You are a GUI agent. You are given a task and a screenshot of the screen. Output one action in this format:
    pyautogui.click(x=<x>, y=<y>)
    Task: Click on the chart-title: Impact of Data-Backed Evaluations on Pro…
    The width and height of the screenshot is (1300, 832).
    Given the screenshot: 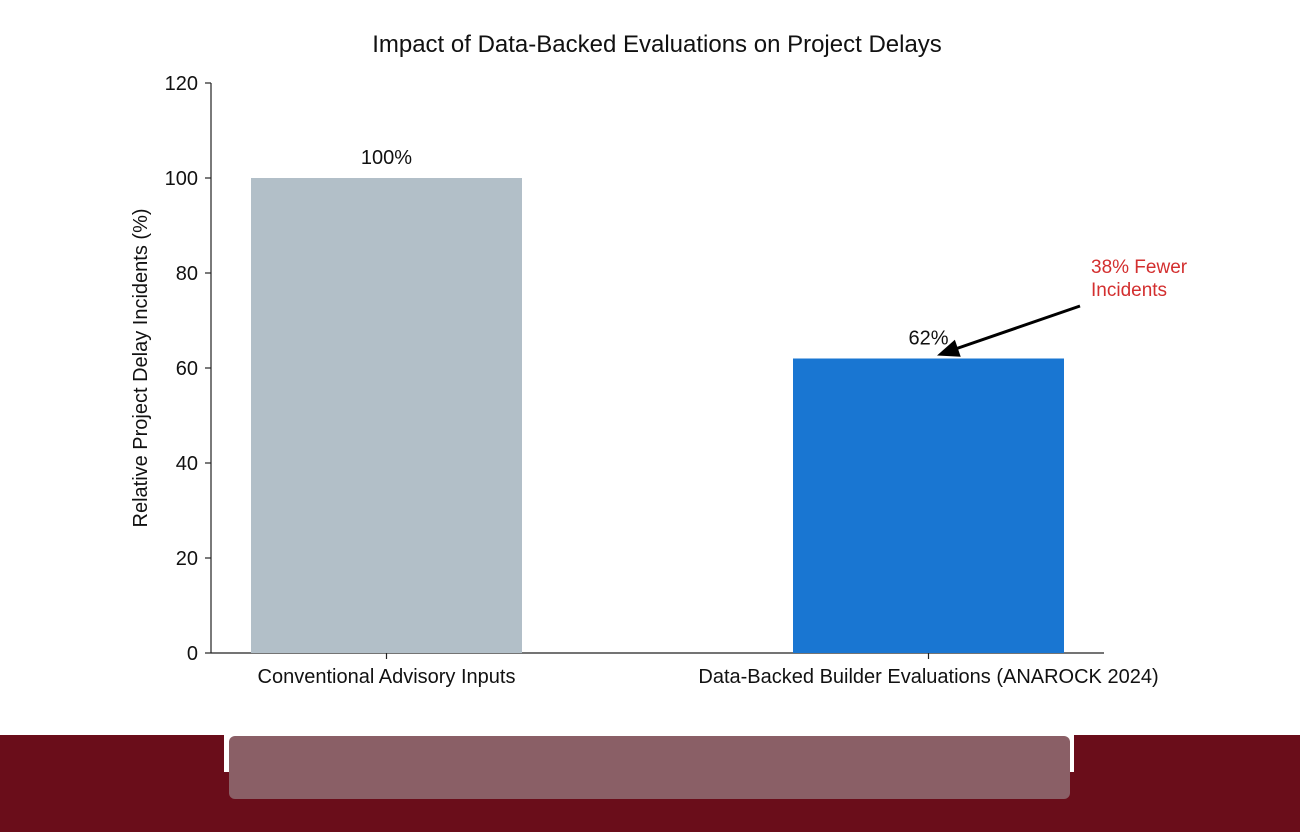 What is the action you would take?
    pyautogui.click(x=657, y=44)
    